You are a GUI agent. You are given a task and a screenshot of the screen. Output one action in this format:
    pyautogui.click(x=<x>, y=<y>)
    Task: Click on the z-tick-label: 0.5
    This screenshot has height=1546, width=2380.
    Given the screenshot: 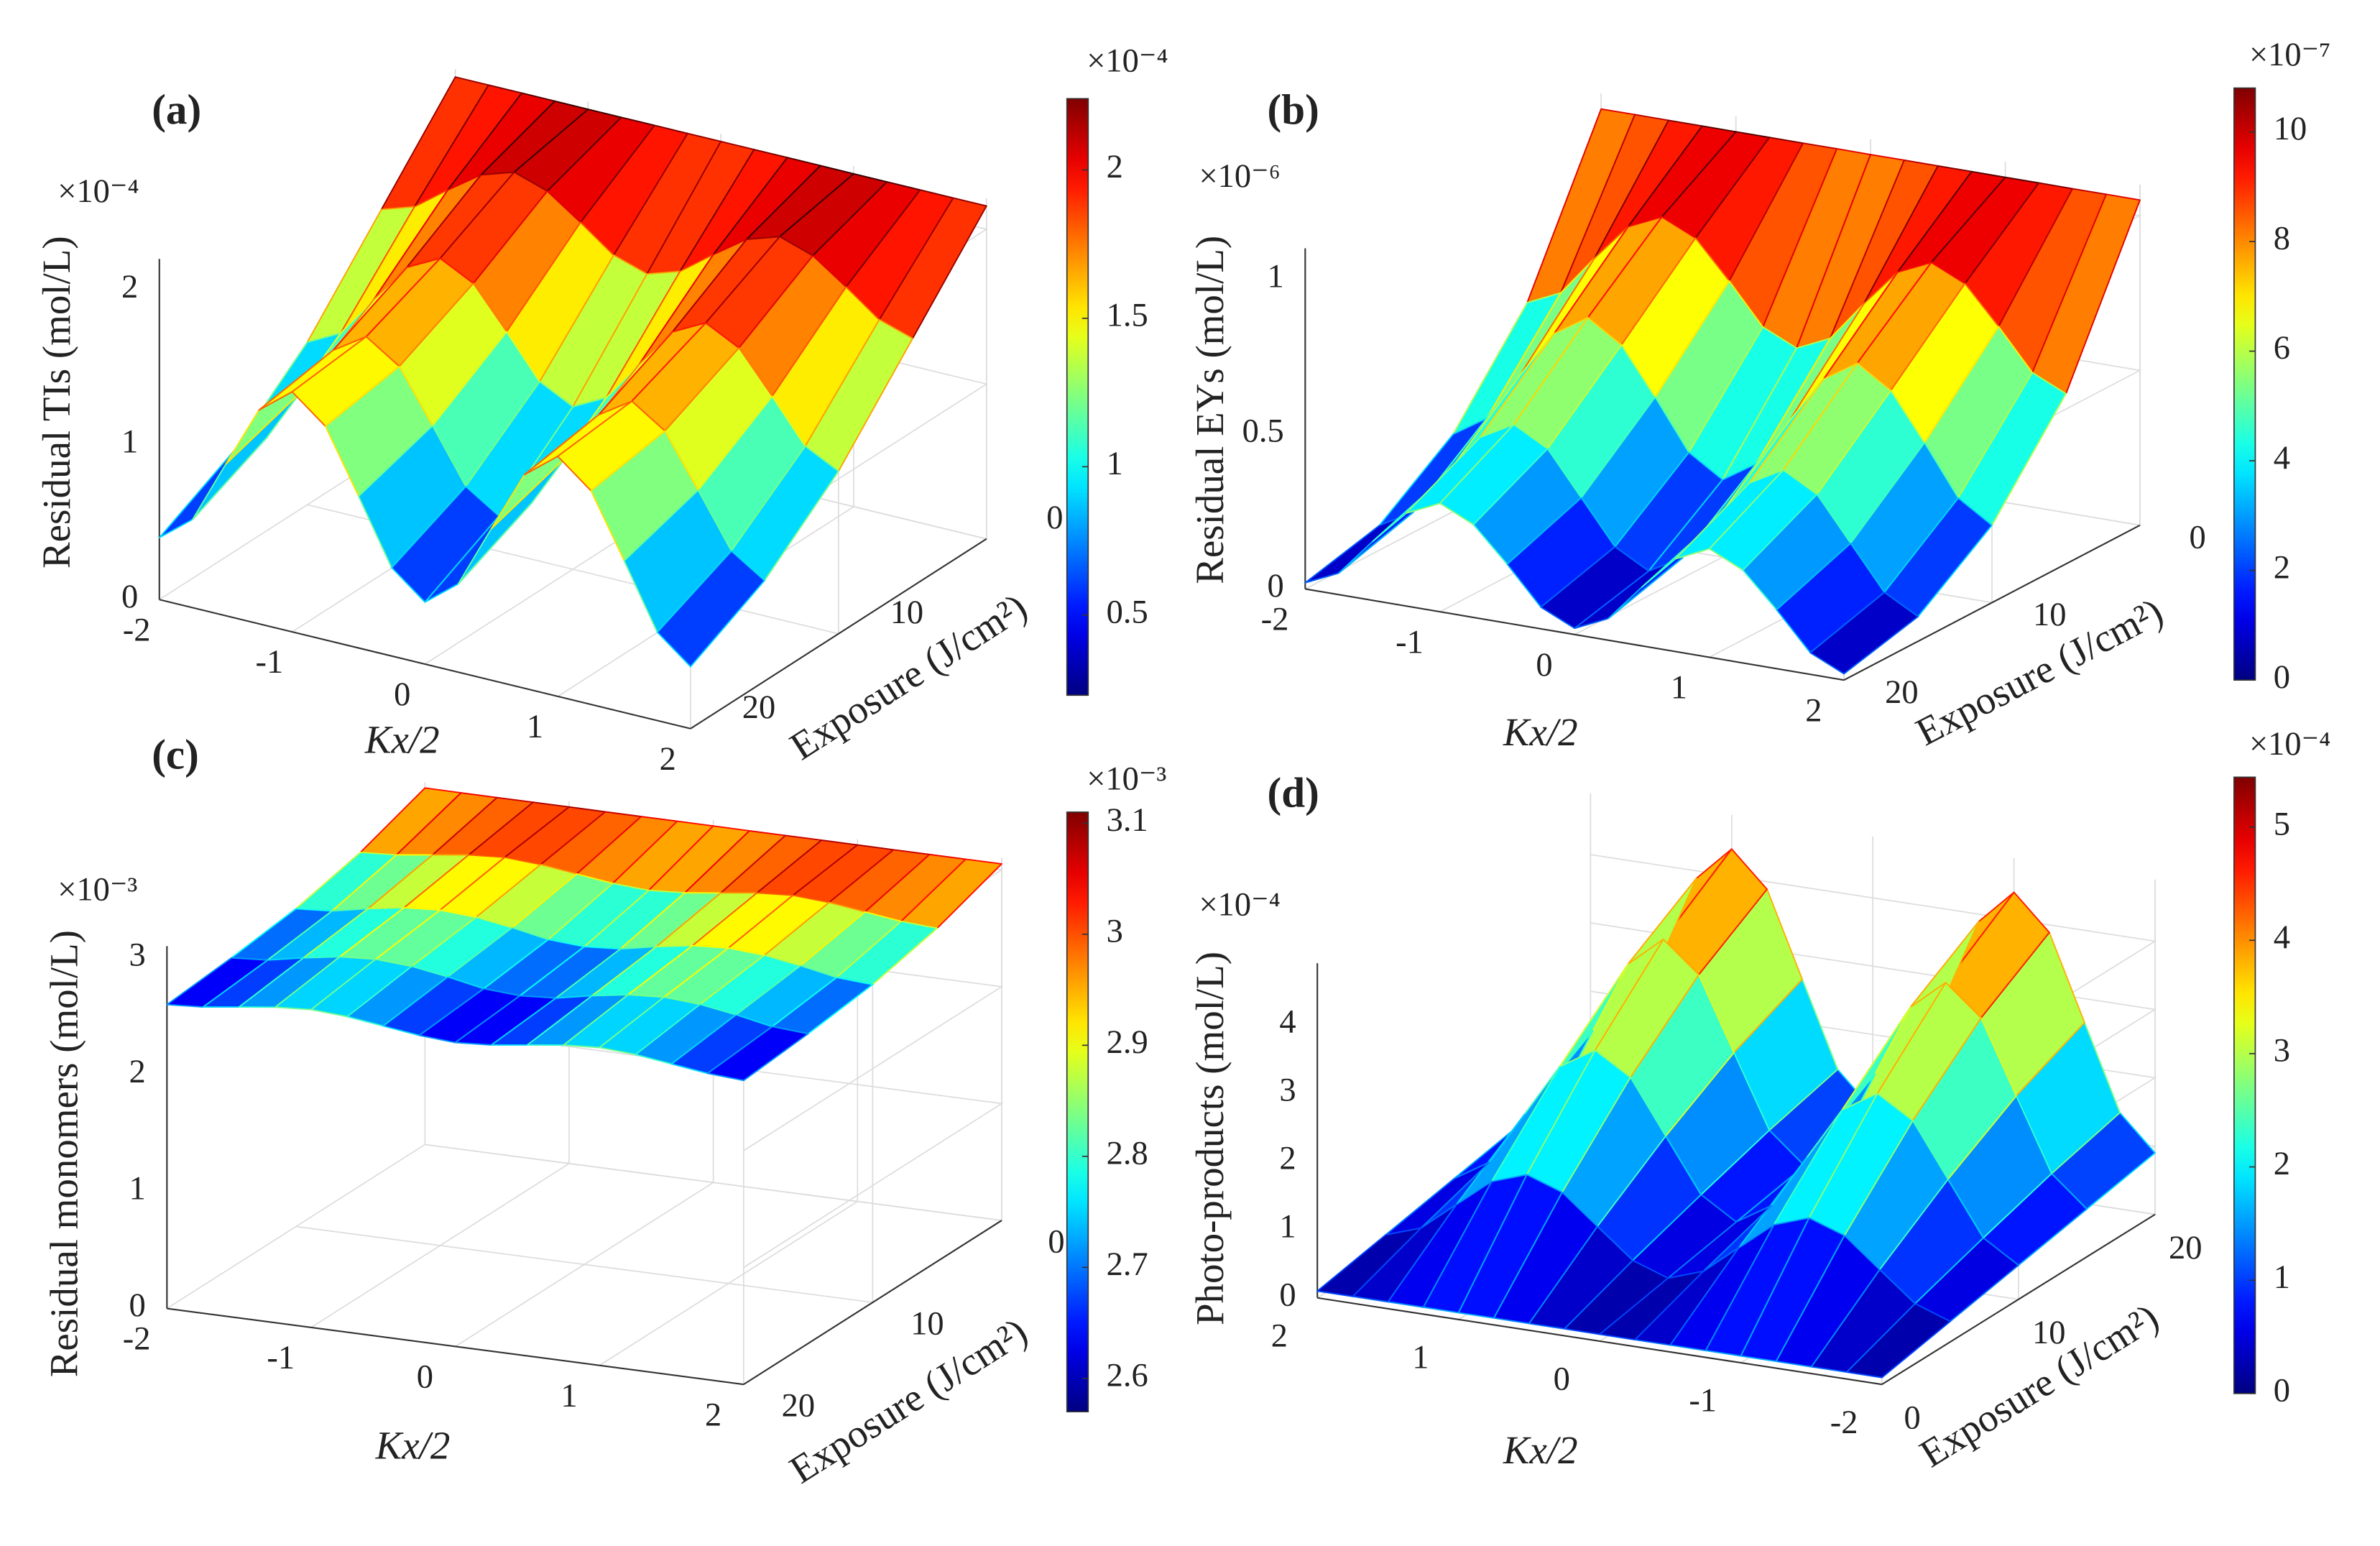 What is the action you would take?
    pyautogui.click(x=1263, y=431)
    